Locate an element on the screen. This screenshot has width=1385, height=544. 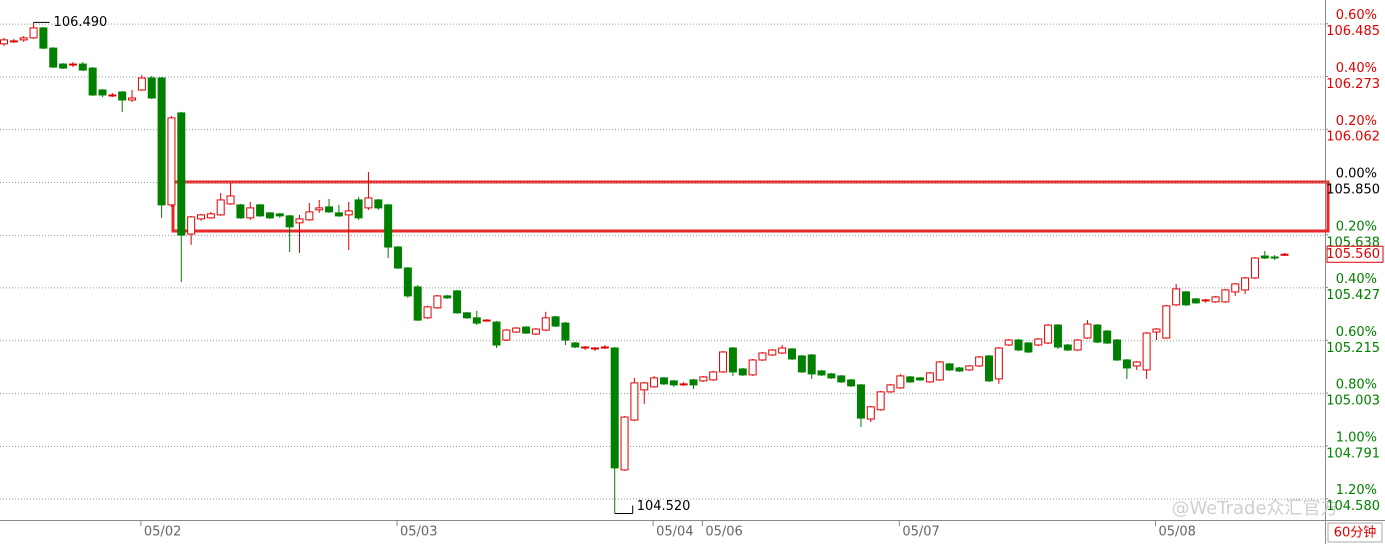
y2-tick-label: 0.20% is located at coordinates (1356, 226).